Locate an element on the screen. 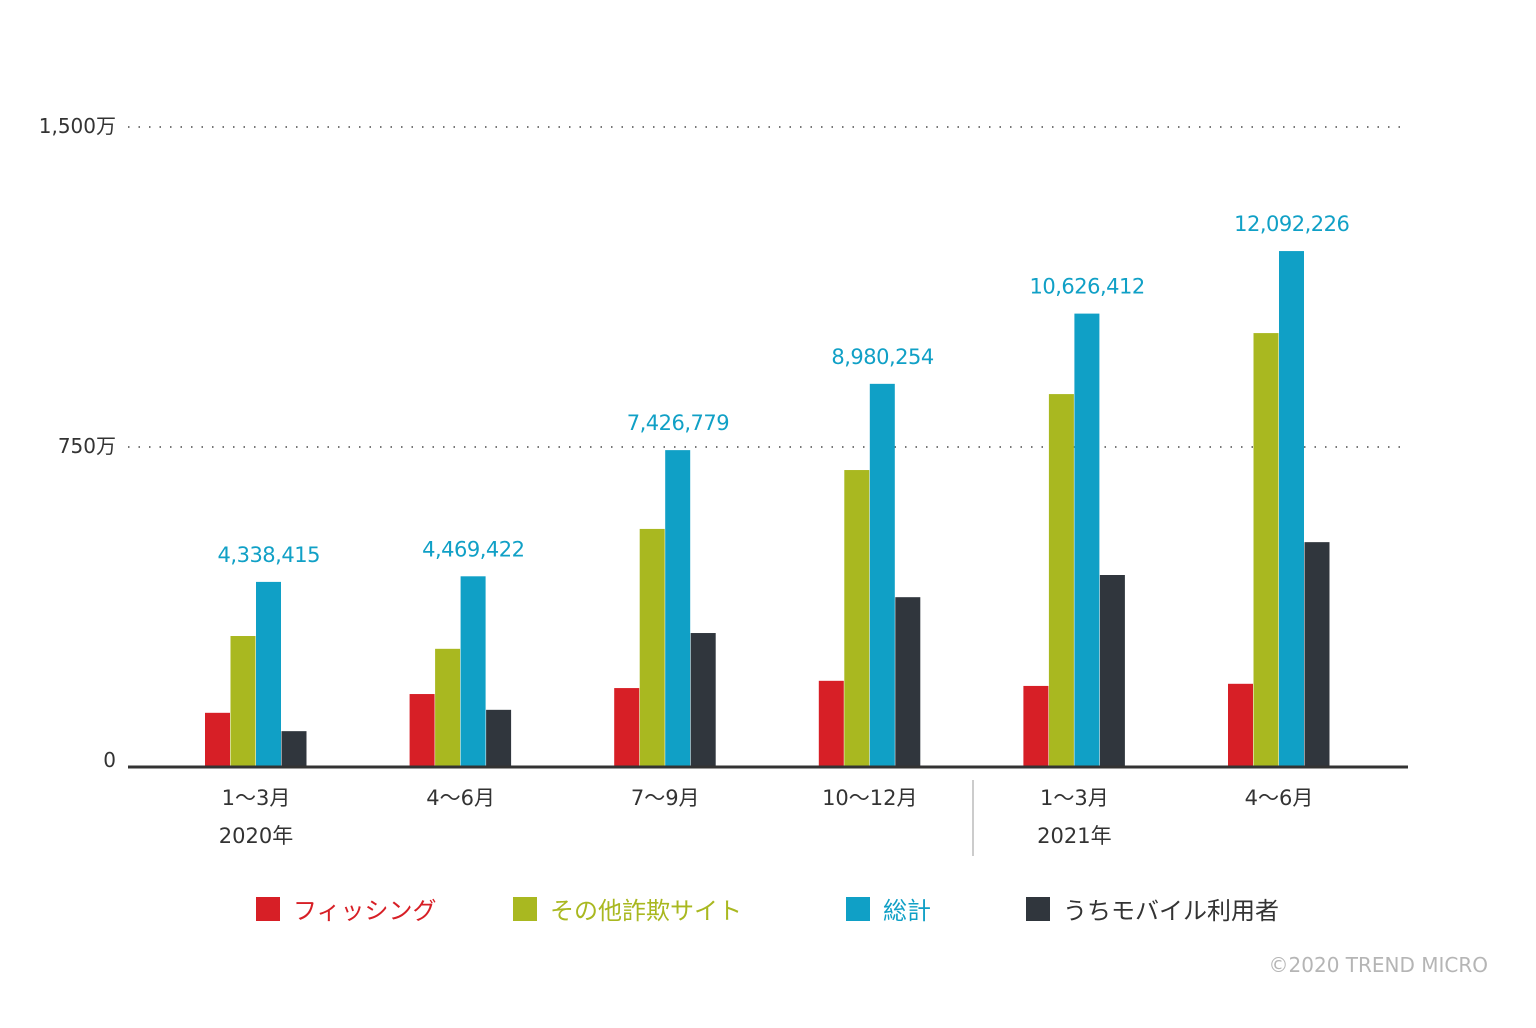  data-label: 8,980,254 is located at coordinates (882, 357).